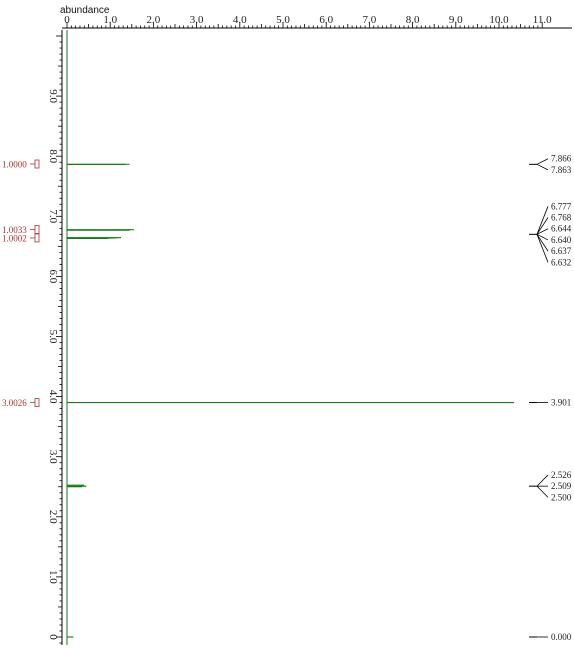 This screenshot has height=649, width=574. Describe the element at coordinates (110, 20) in the screenshot. I see `x-tick-label: 1.0` at that location.